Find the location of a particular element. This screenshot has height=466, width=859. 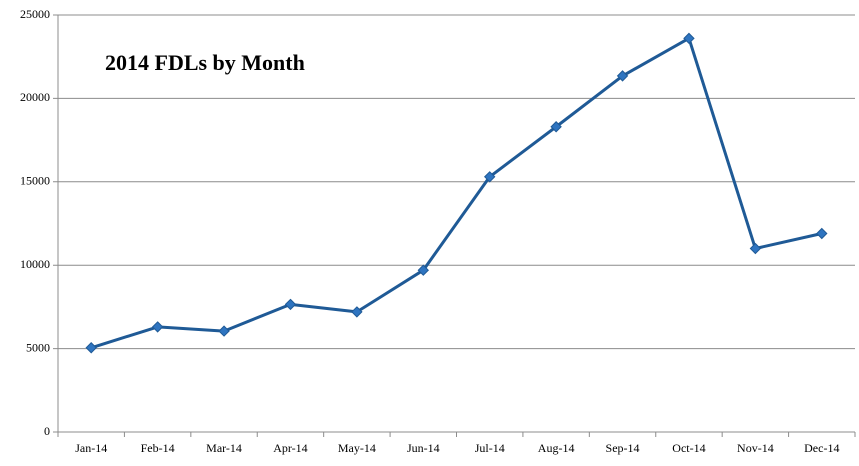

y-tick-label: 10000 is located at coordinates (35, 264).